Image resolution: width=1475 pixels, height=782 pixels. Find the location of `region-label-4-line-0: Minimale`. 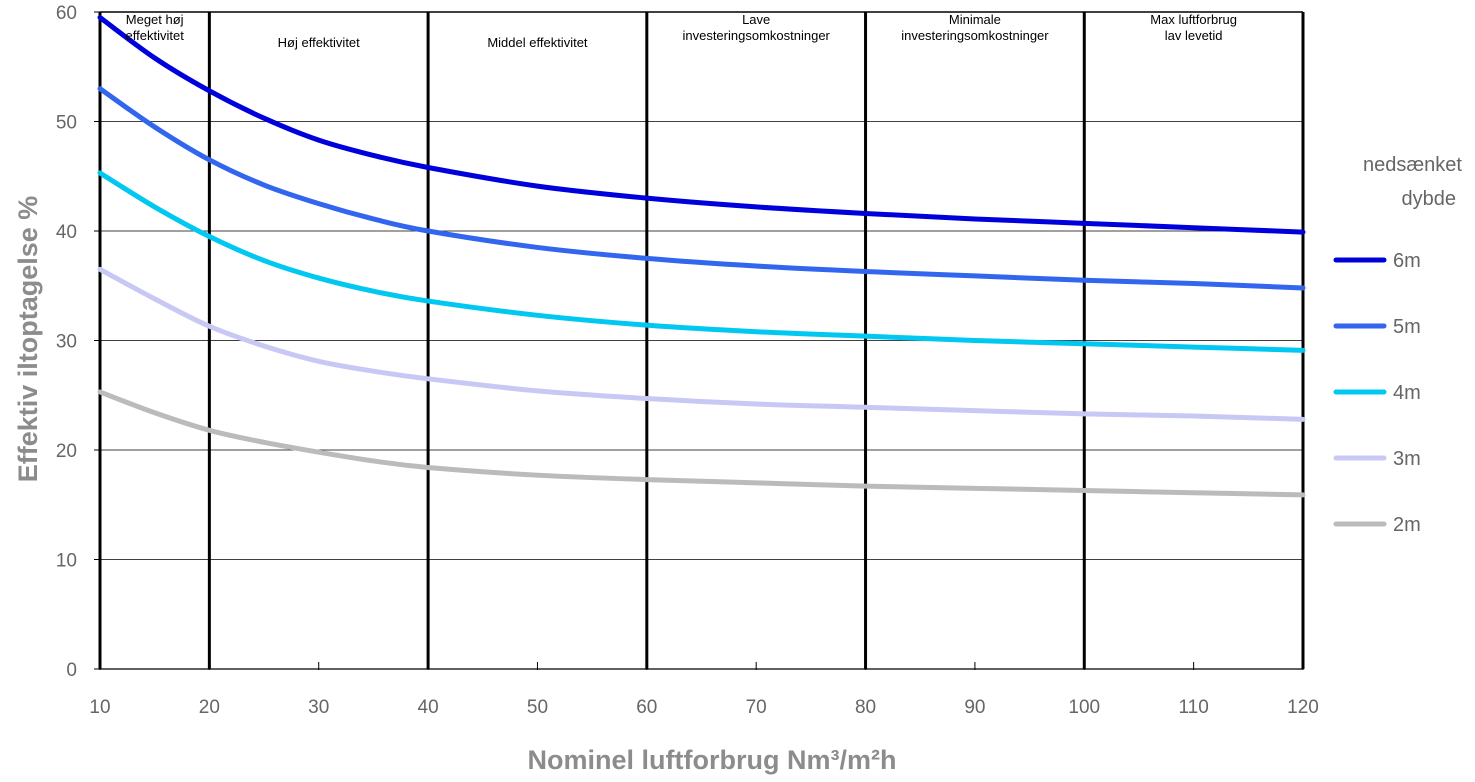

region-label-4-line-0: Minimale is located at coordinates (975, 19).